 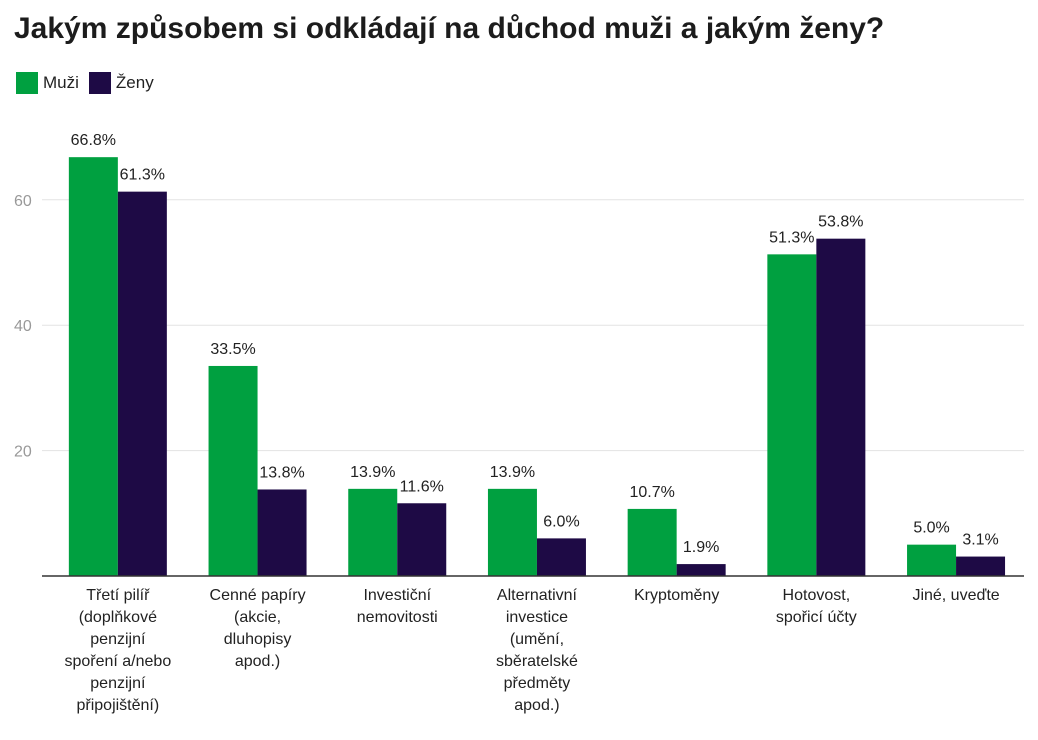 I want to click on data-label-muzi-2: 13.9%, so click(x=372, y=472).